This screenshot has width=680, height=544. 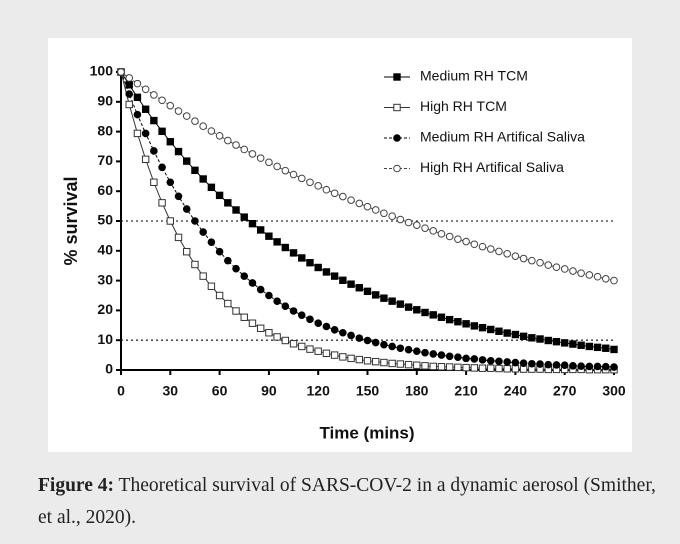 I want to click on caption-label: Figure 4:, so click(x=76, y=485).